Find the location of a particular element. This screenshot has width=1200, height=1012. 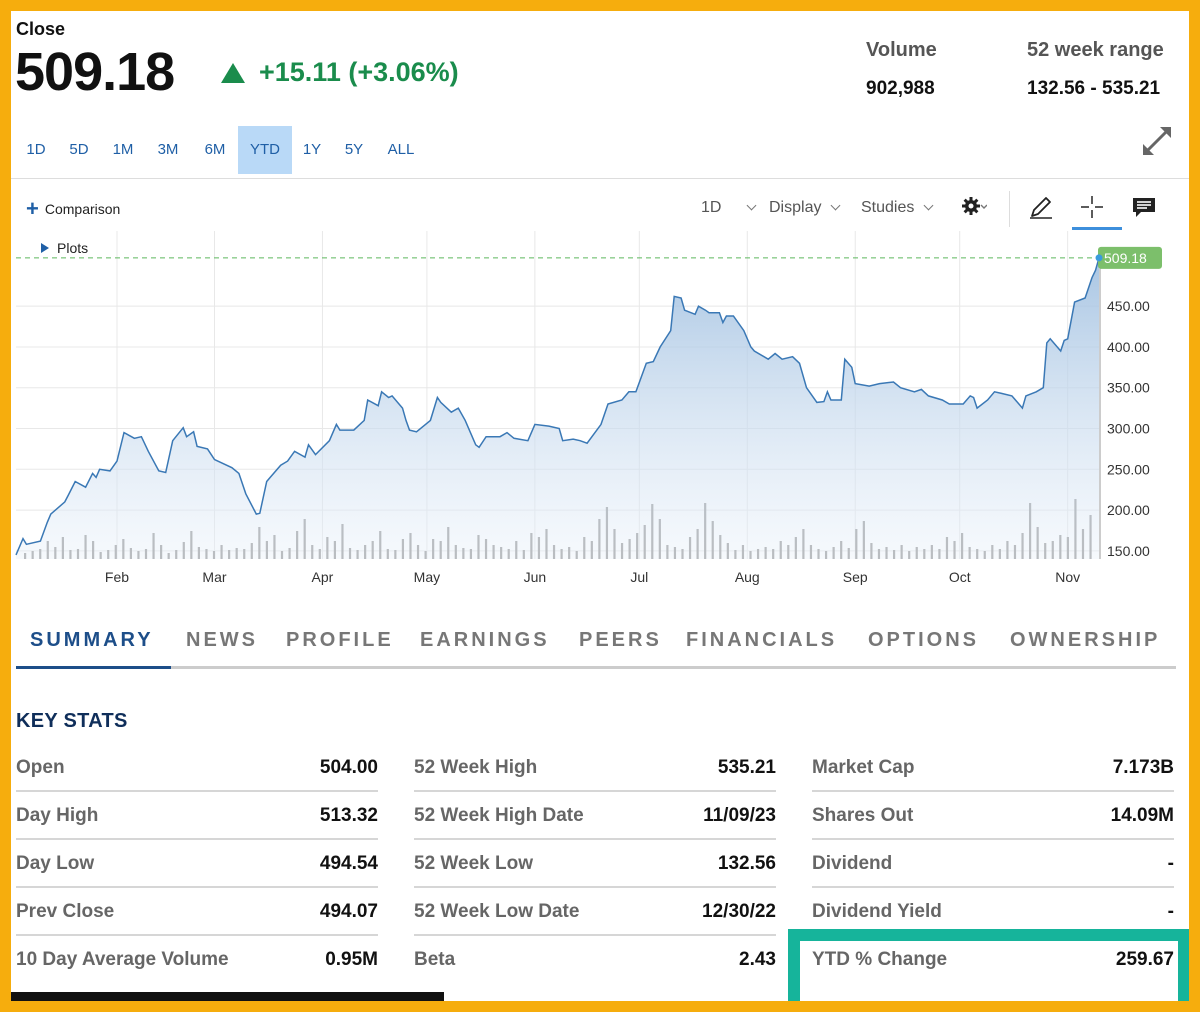

stat-row-open: Open 504.00 is located at coordinates (197, 768).